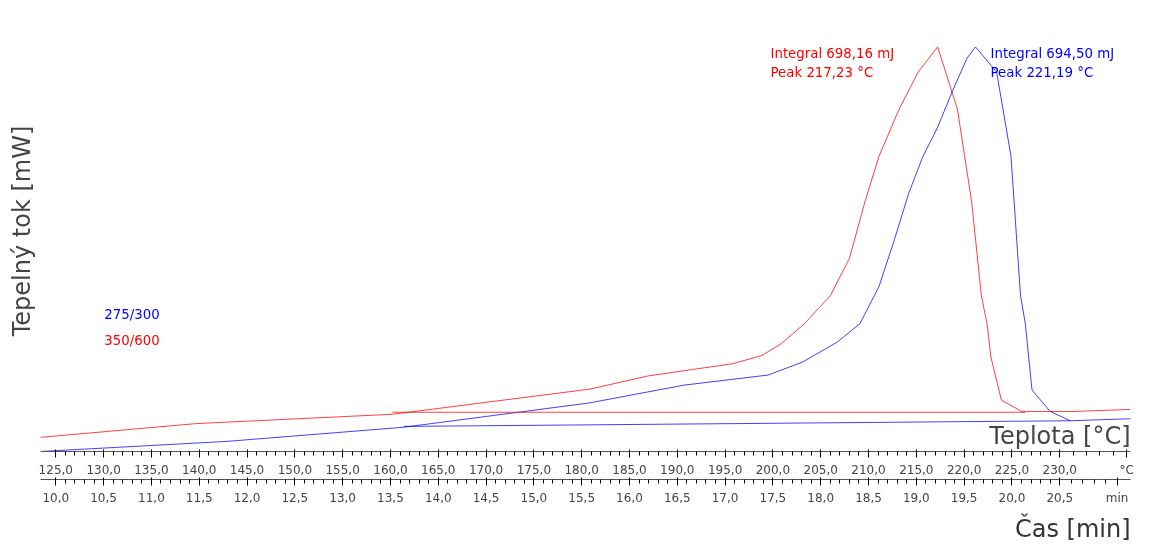 Image resolution: width=1160 pixels, height=547 pixels. What do you see at coordinates (342, 469) in the screenshot?
I see `x-tick-label: 155,0` at bounding box center [342, 469].